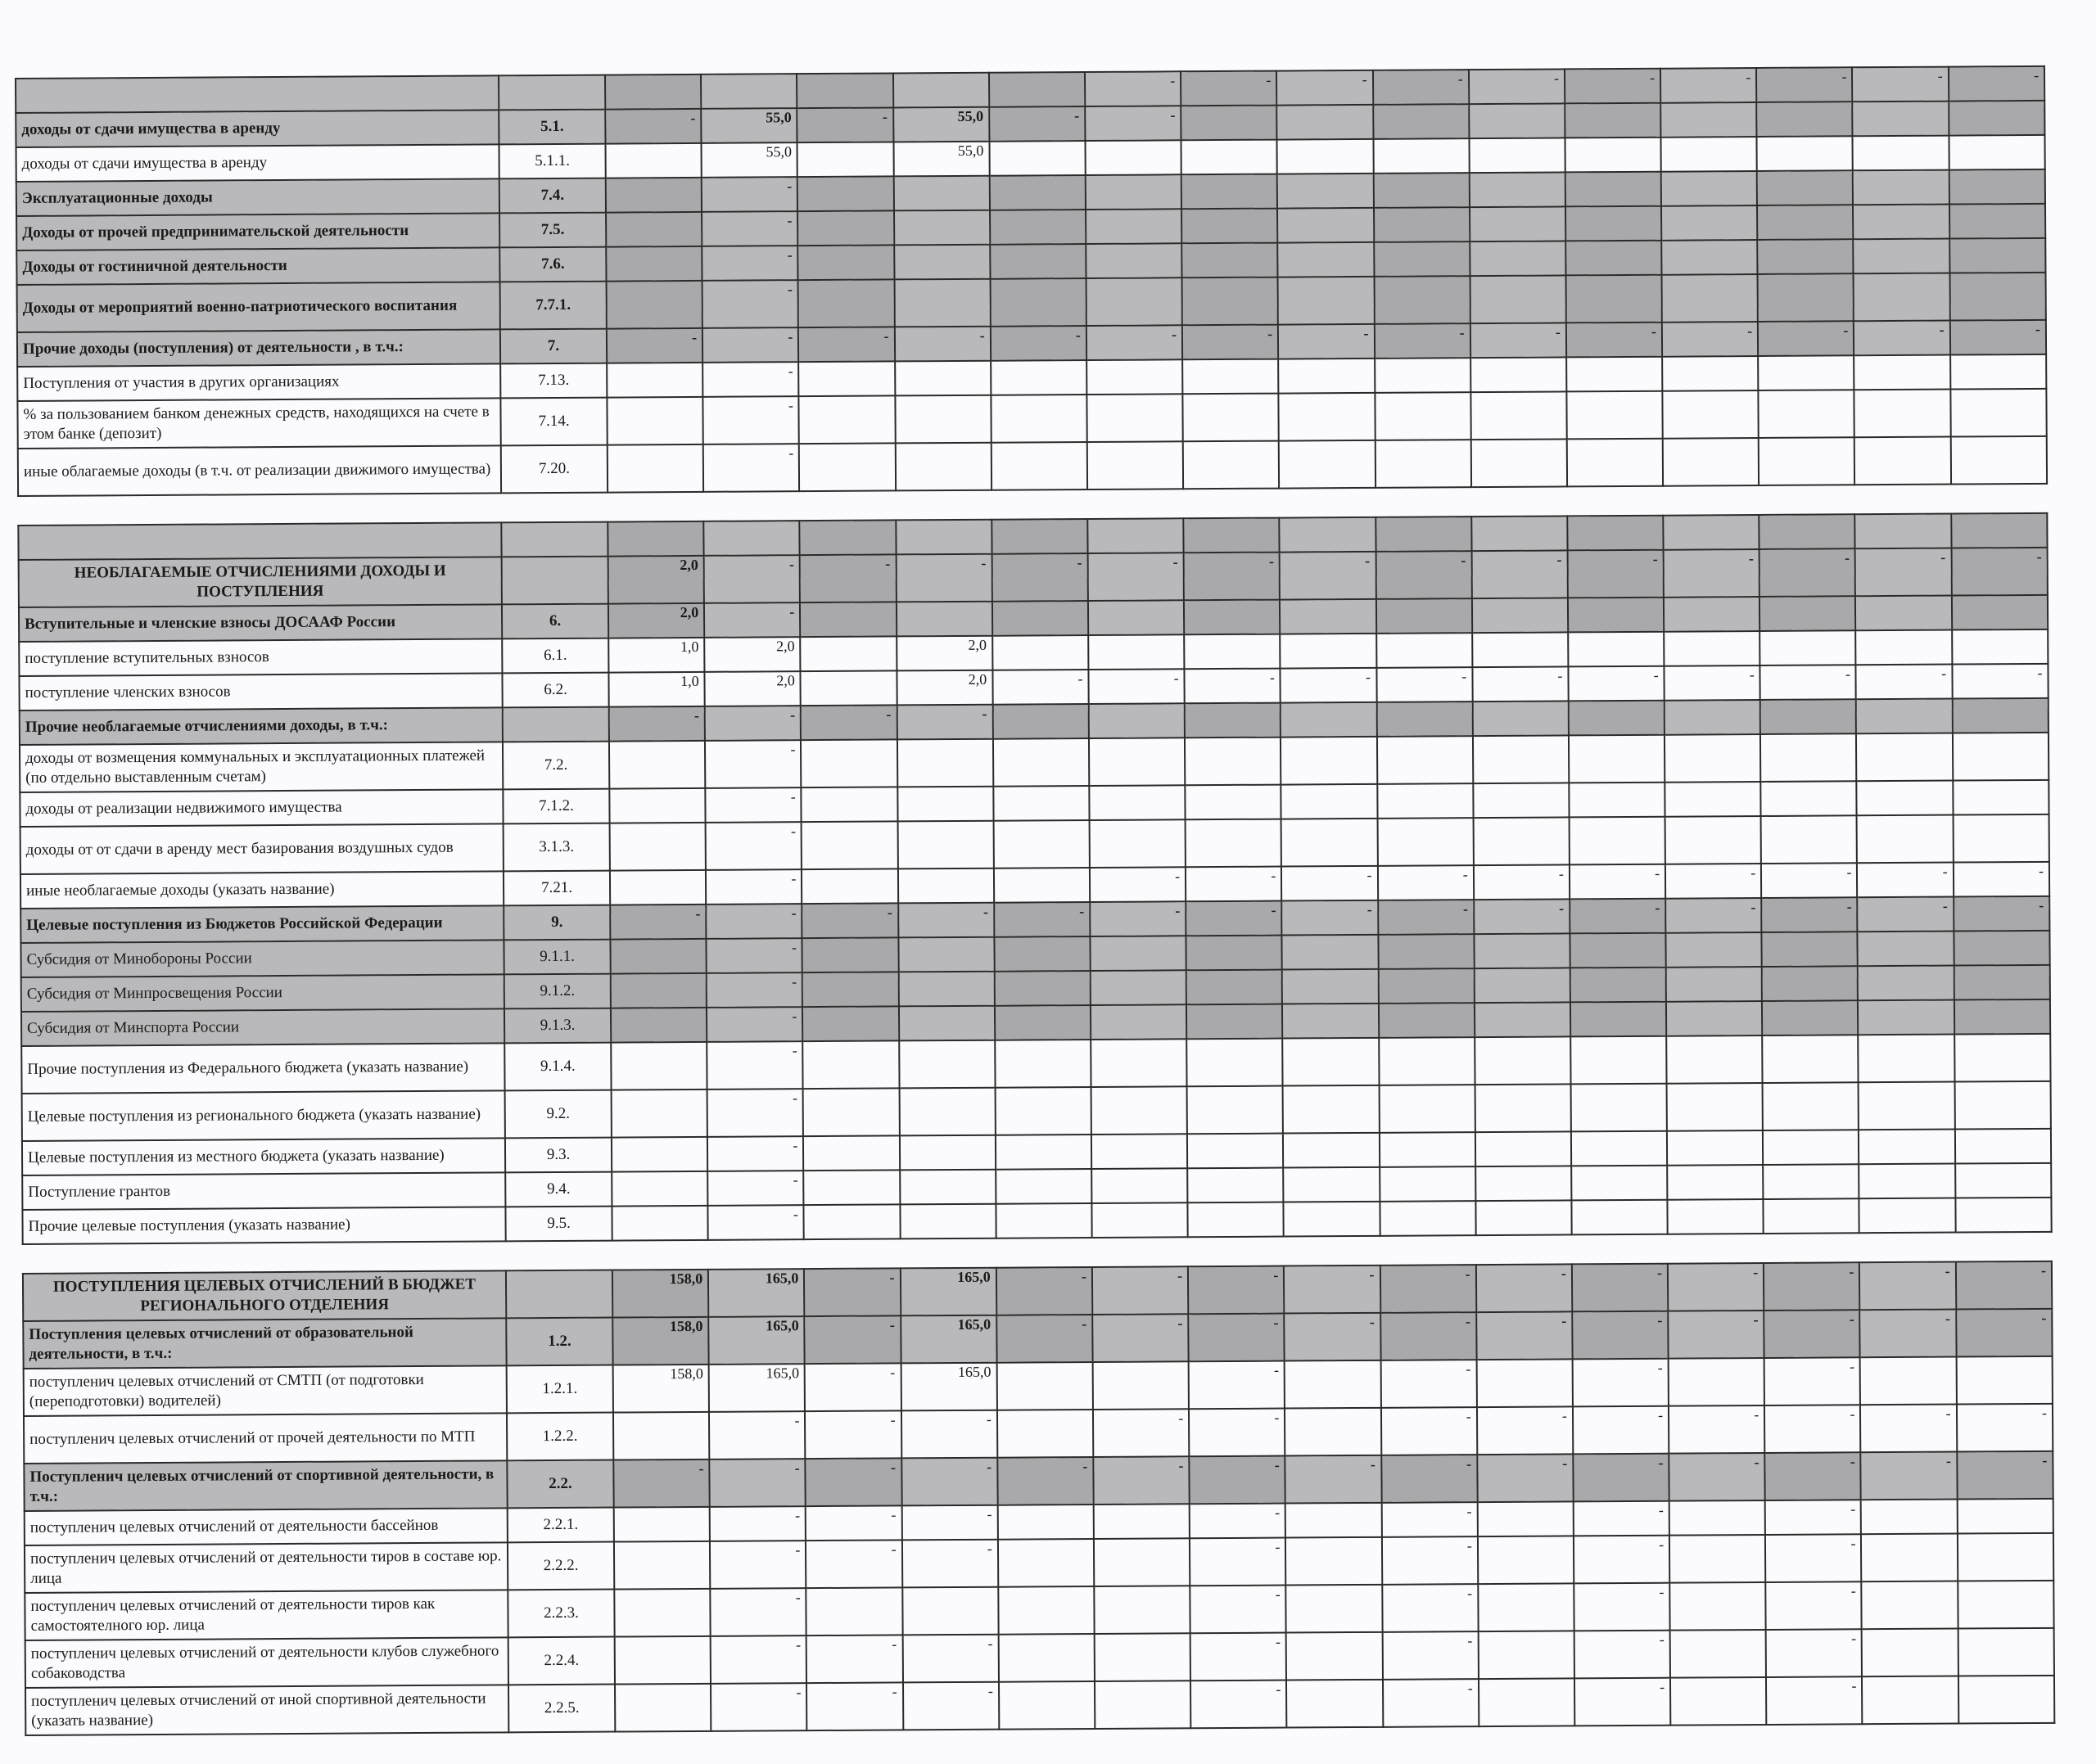 The width and height of the screenshot is (2096, 1764). What do you see at coordinates (560, 1525) in the screenshot?
I see `row-code: 2.2.1.` at bounding box center [560, 1525].